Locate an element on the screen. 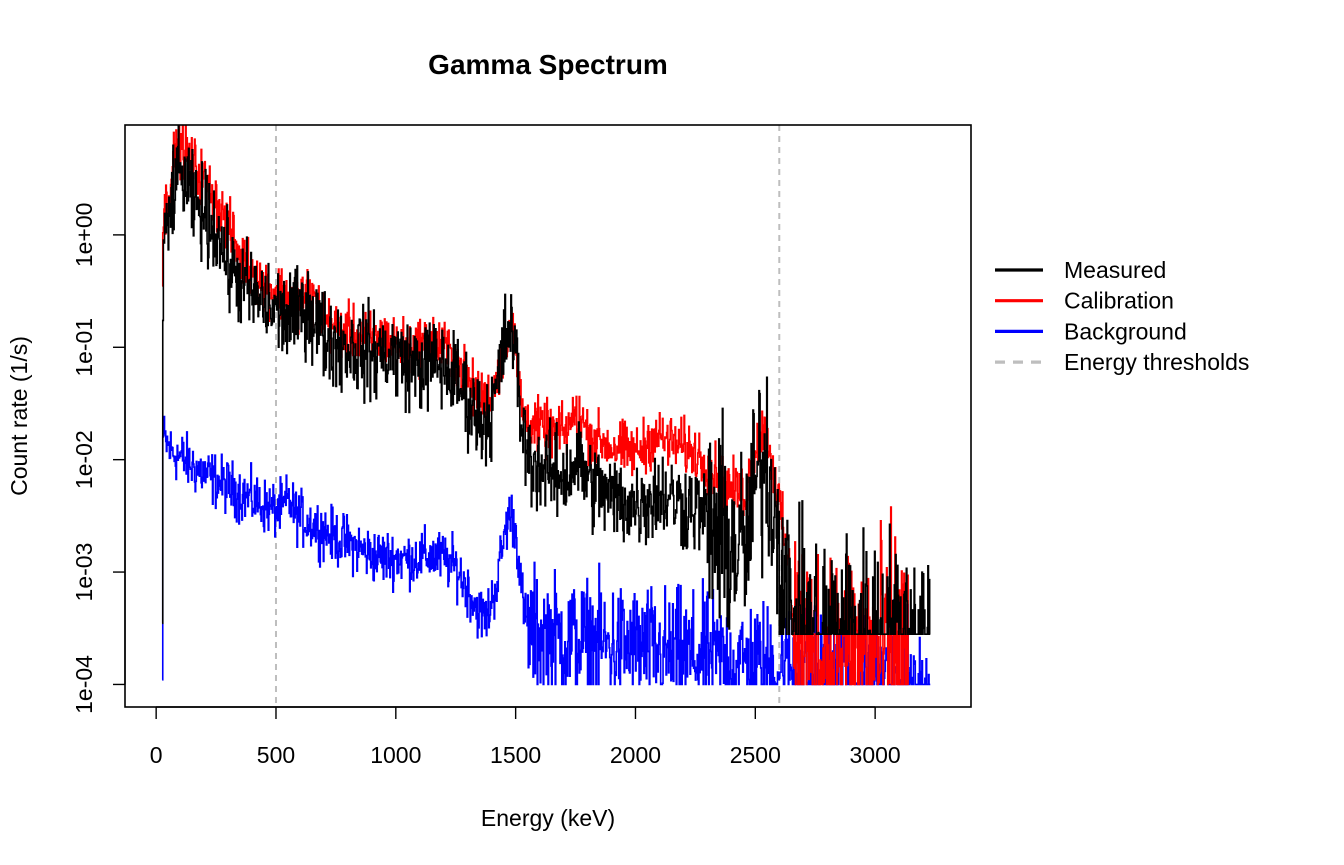 The height and width of the screenshot is (865, 1344). y-tick-label: 1e-01 is located at coordinates (84, 347).